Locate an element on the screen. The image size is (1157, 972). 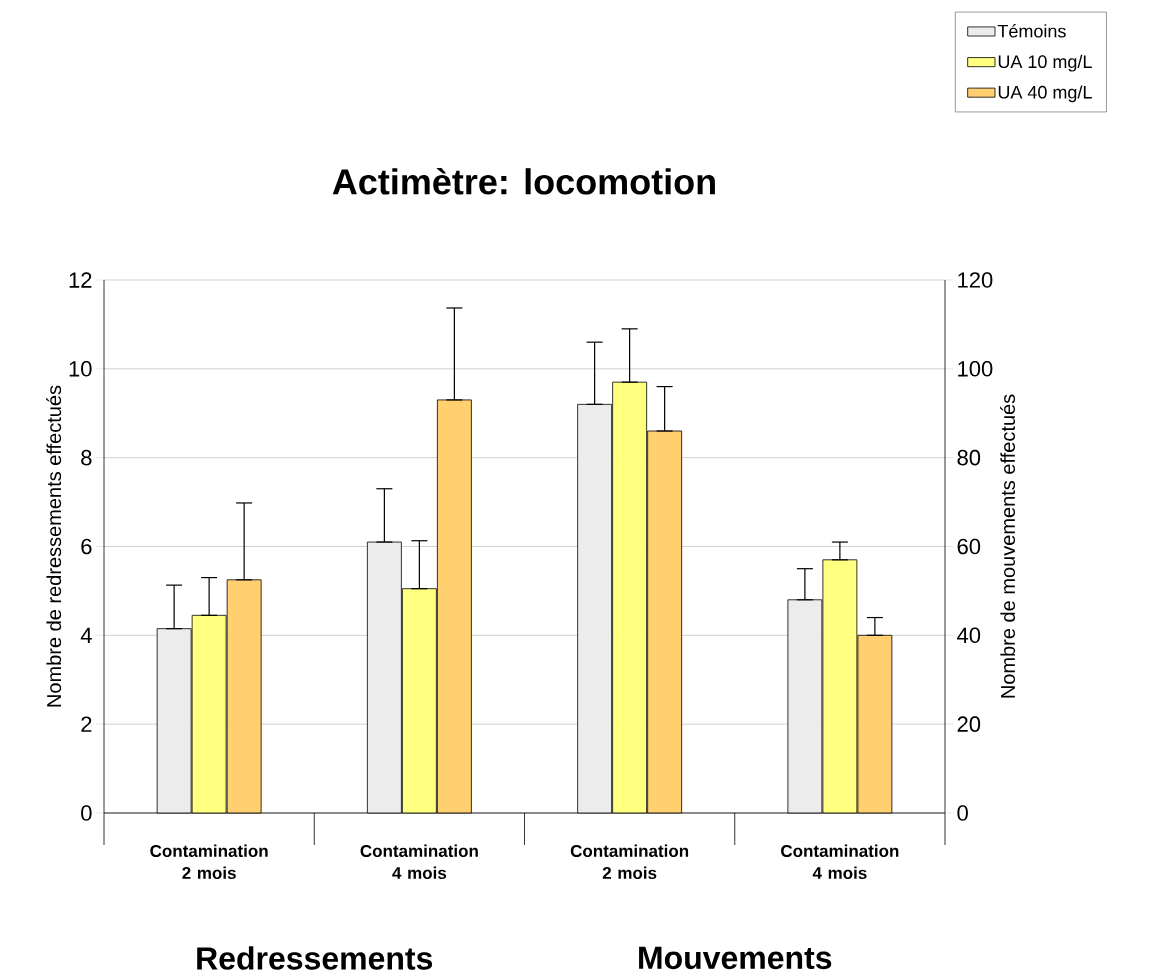
y-tick-label: 6 is located at coordinates (86, 546).